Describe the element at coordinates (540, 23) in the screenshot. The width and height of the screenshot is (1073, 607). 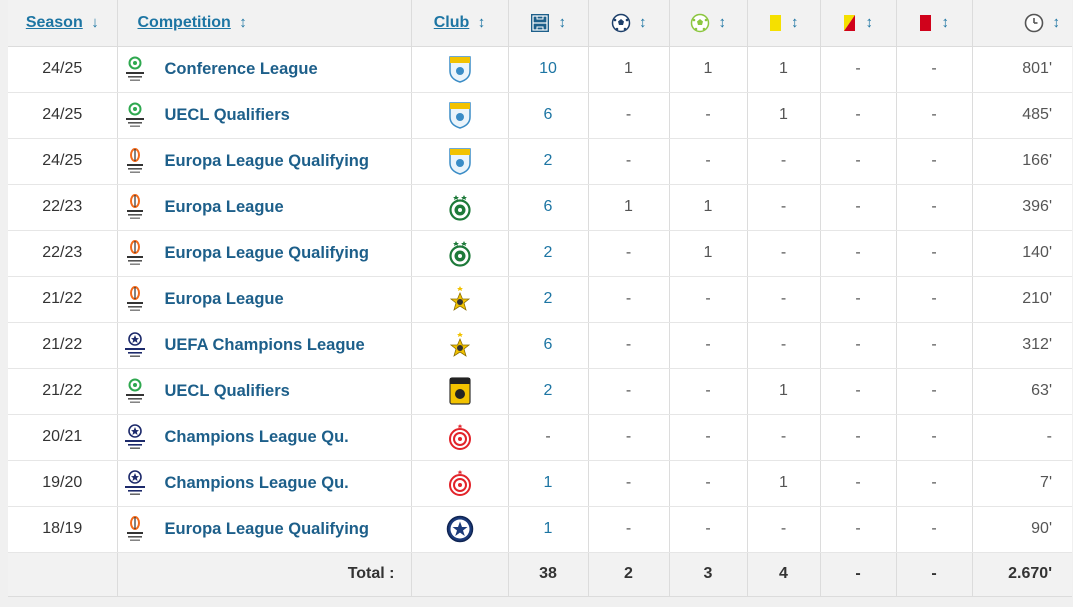
I see `lineup-icon` at that location.